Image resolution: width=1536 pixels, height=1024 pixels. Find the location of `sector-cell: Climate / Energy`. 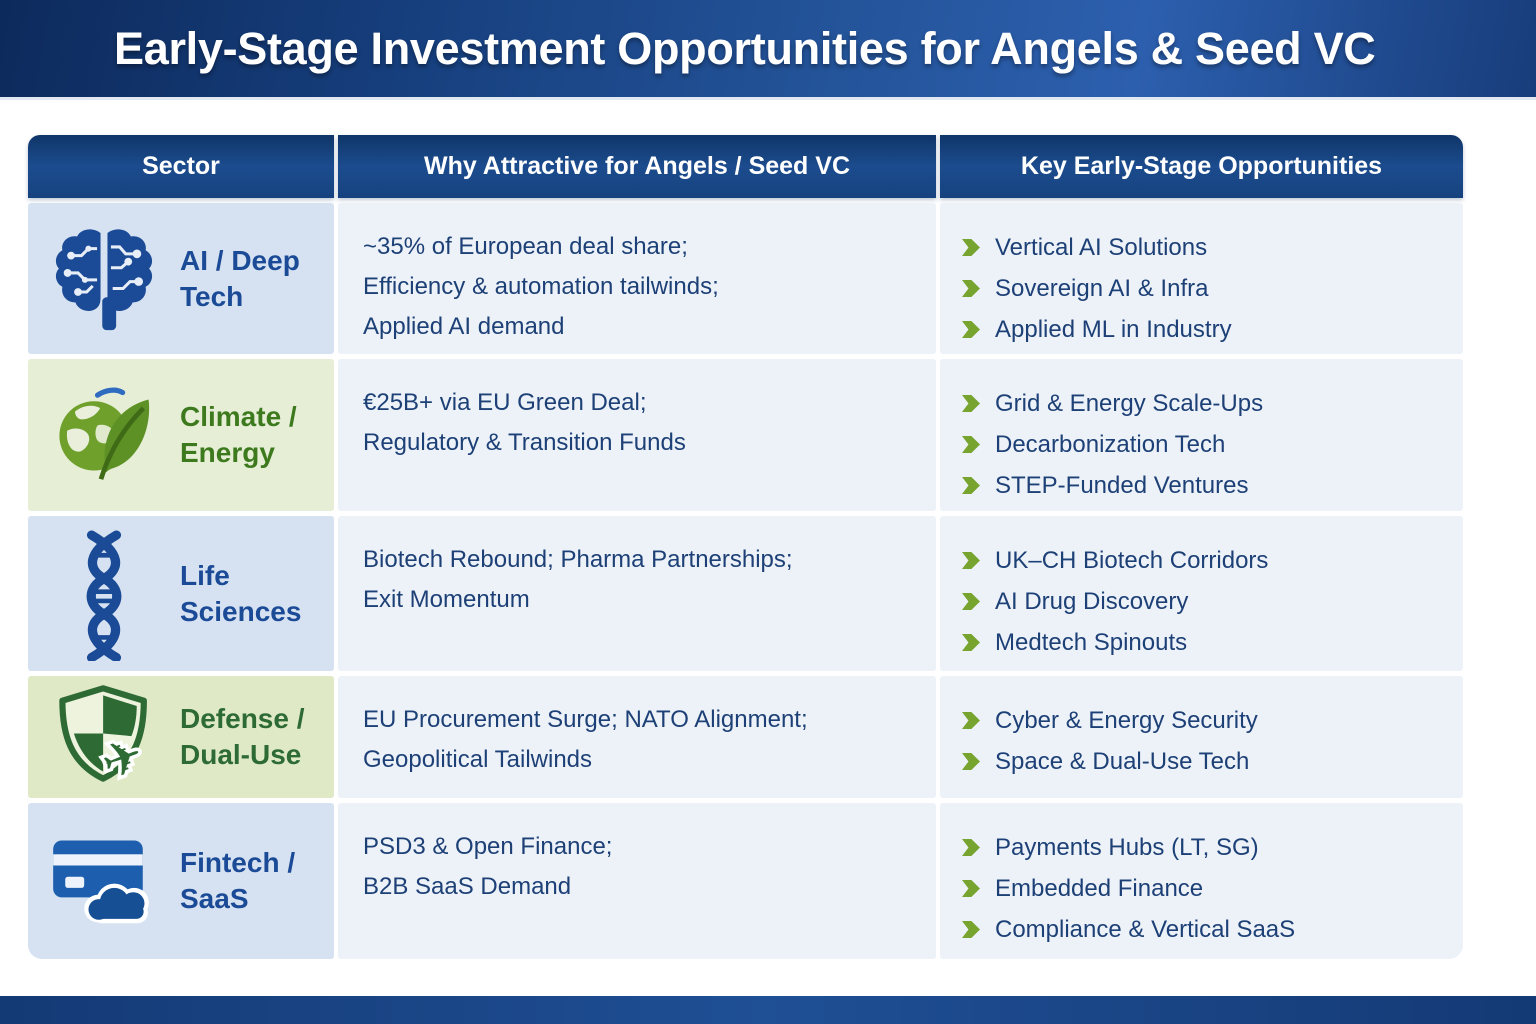

sector-cell: Climate / Energy is located at coordinates (181, 435).